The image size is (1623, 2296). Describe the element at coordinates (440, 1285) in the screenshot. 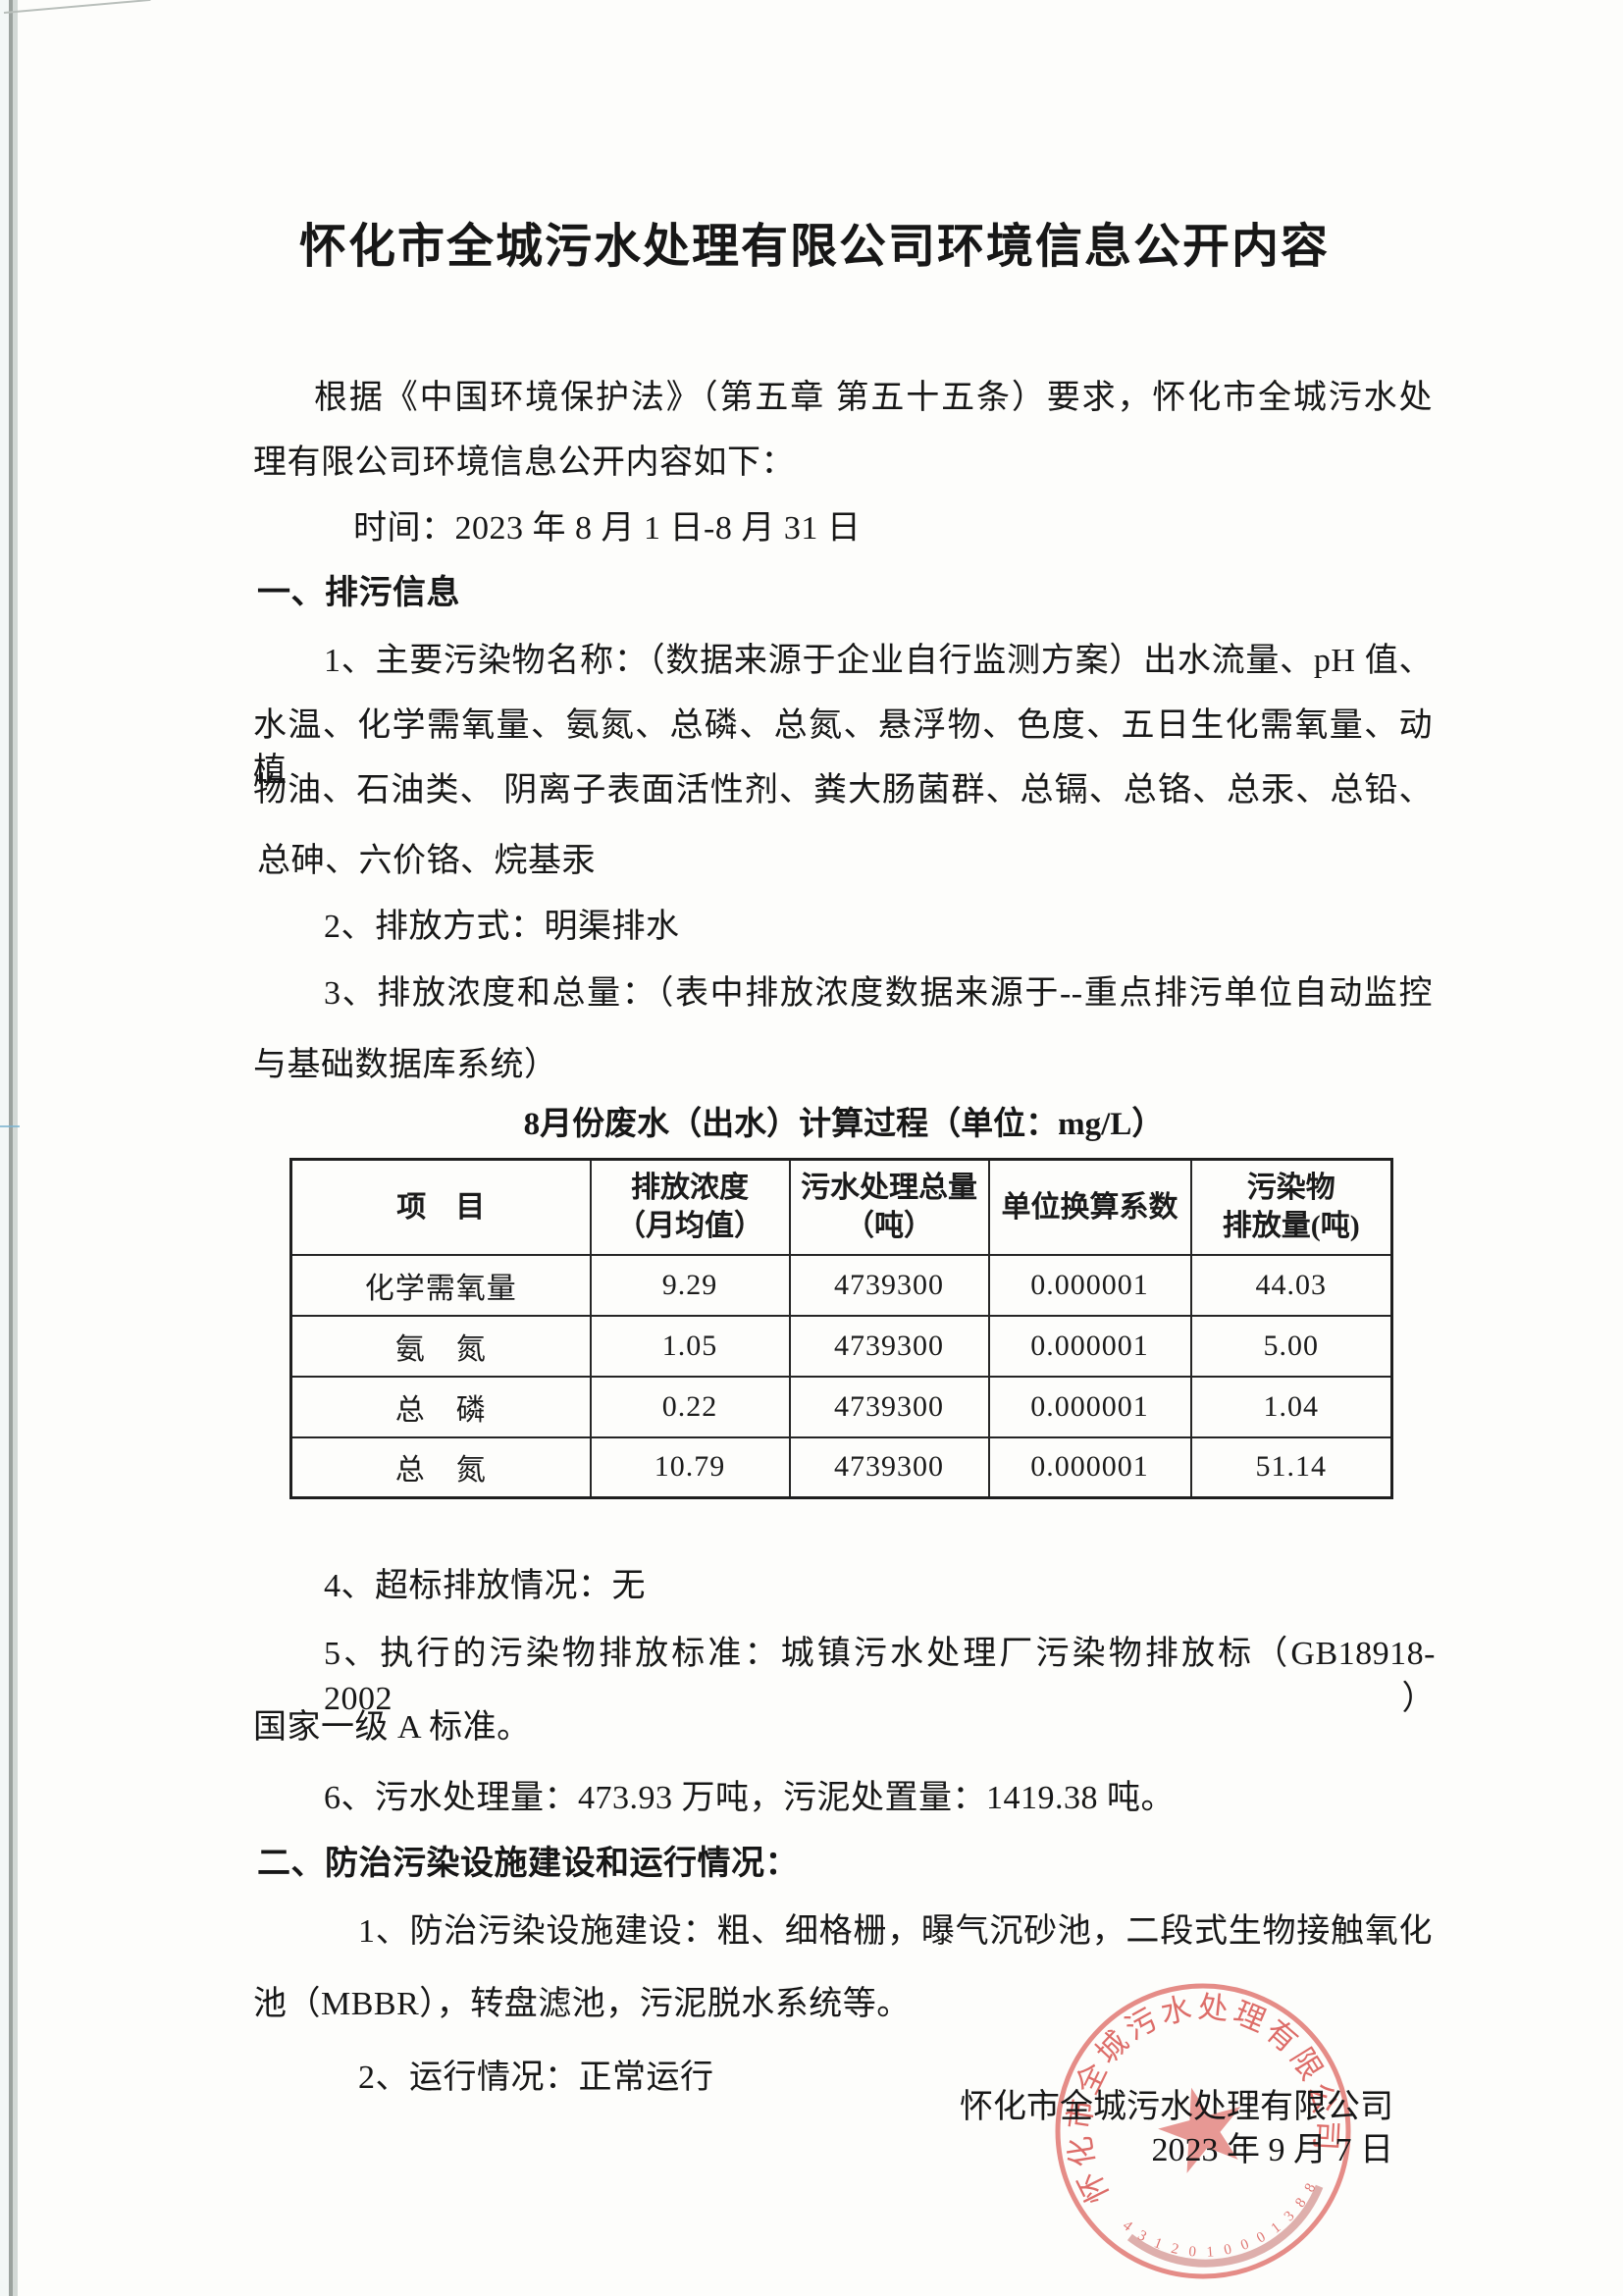

I see `cell-item: 化学需氧量` at that location.